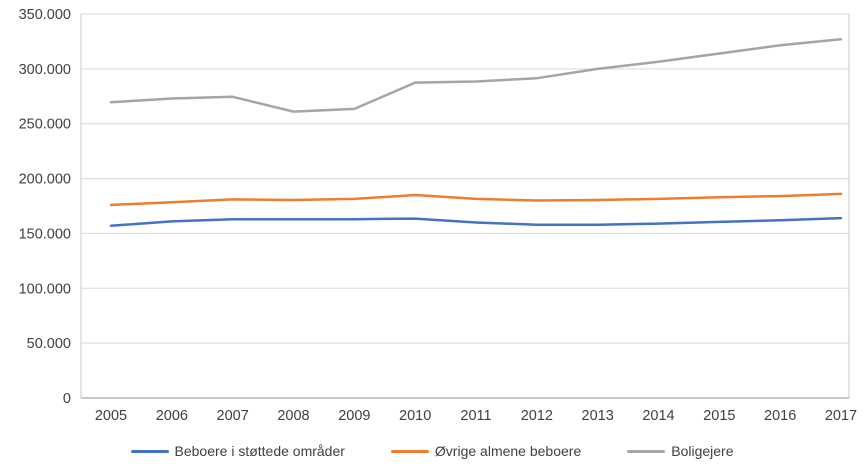 Image resolution: width=864 pixels, height=470 pixels. I want to click on x-axis-tick-label: 2005, so click(111, 416).